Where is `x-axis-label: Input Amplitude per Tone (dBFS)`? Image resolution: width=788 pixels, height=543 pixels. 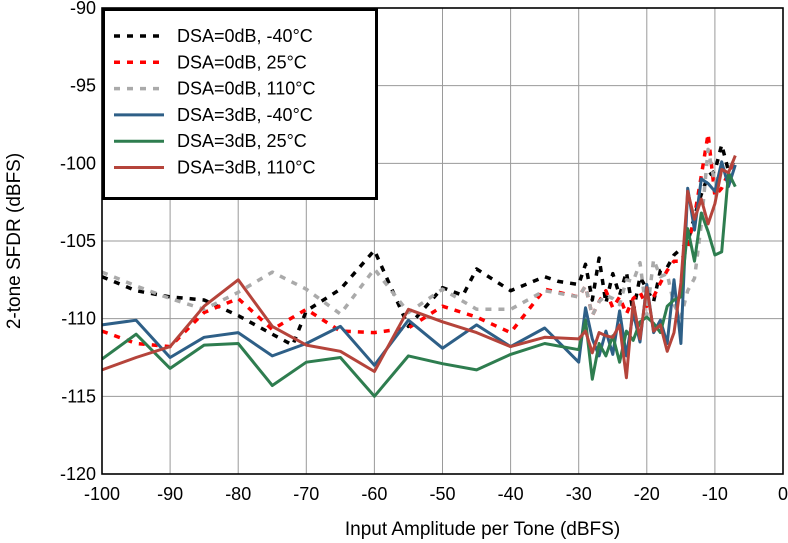
x-axis-label: Input Amplitude per Tone (dBFS) is located at coordinates (482, 529).